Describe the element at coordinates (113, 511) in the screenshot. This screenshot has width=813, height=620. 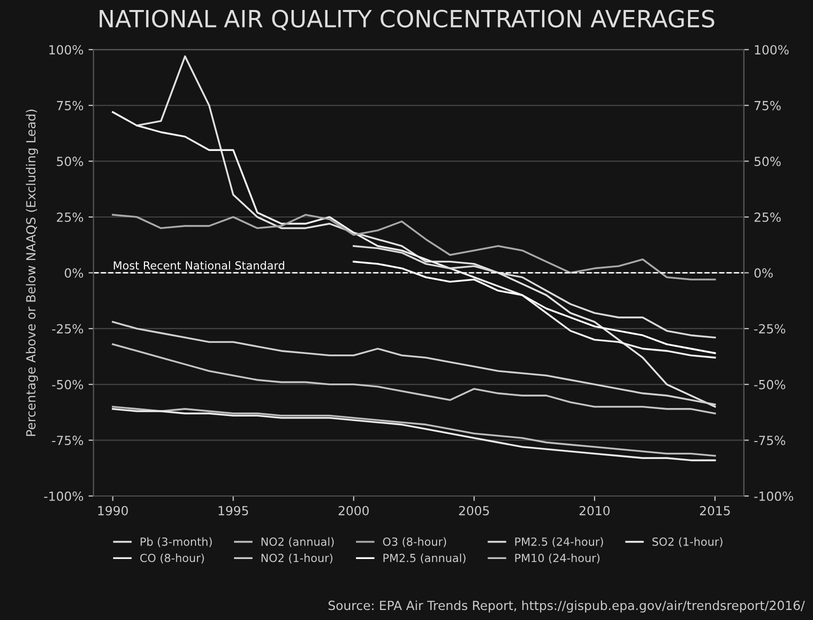
I see `x-tick-label: 1990` at that location.